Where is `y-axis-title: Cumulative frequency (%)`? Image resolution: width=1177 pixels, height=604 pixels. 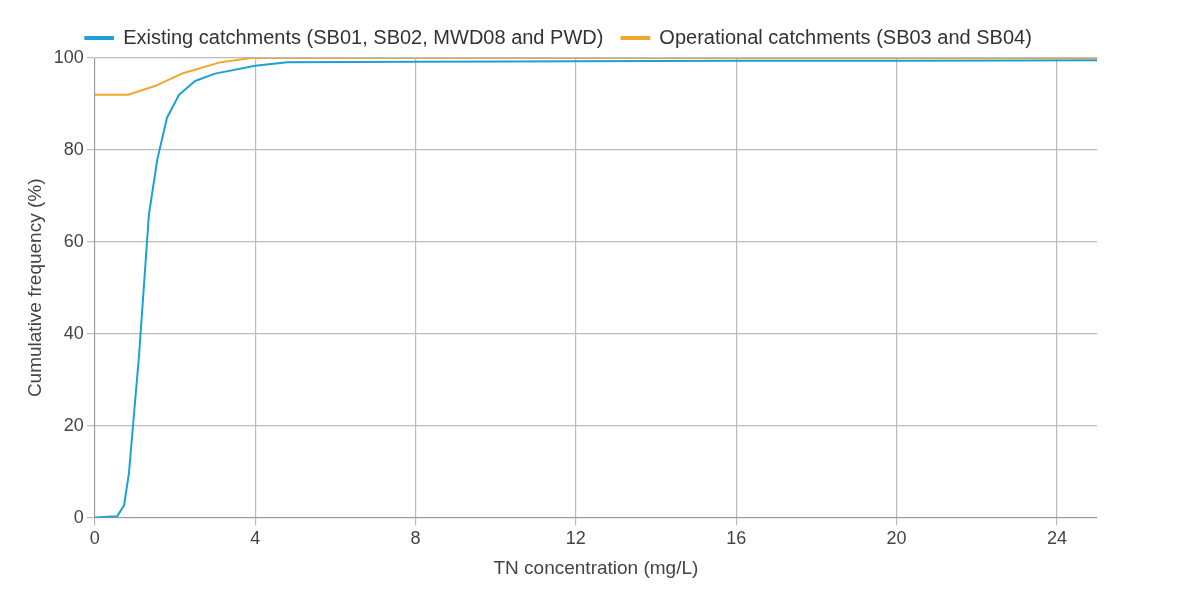
y-axis-title: Cumulative frequency (%) is located at coordinates (34, 288).